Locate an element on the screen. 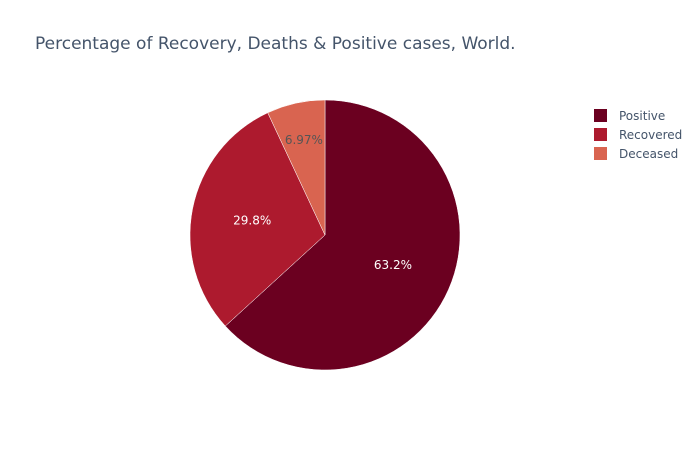  legend-item-deceased: Deceased is located at coordinates (638, 153).